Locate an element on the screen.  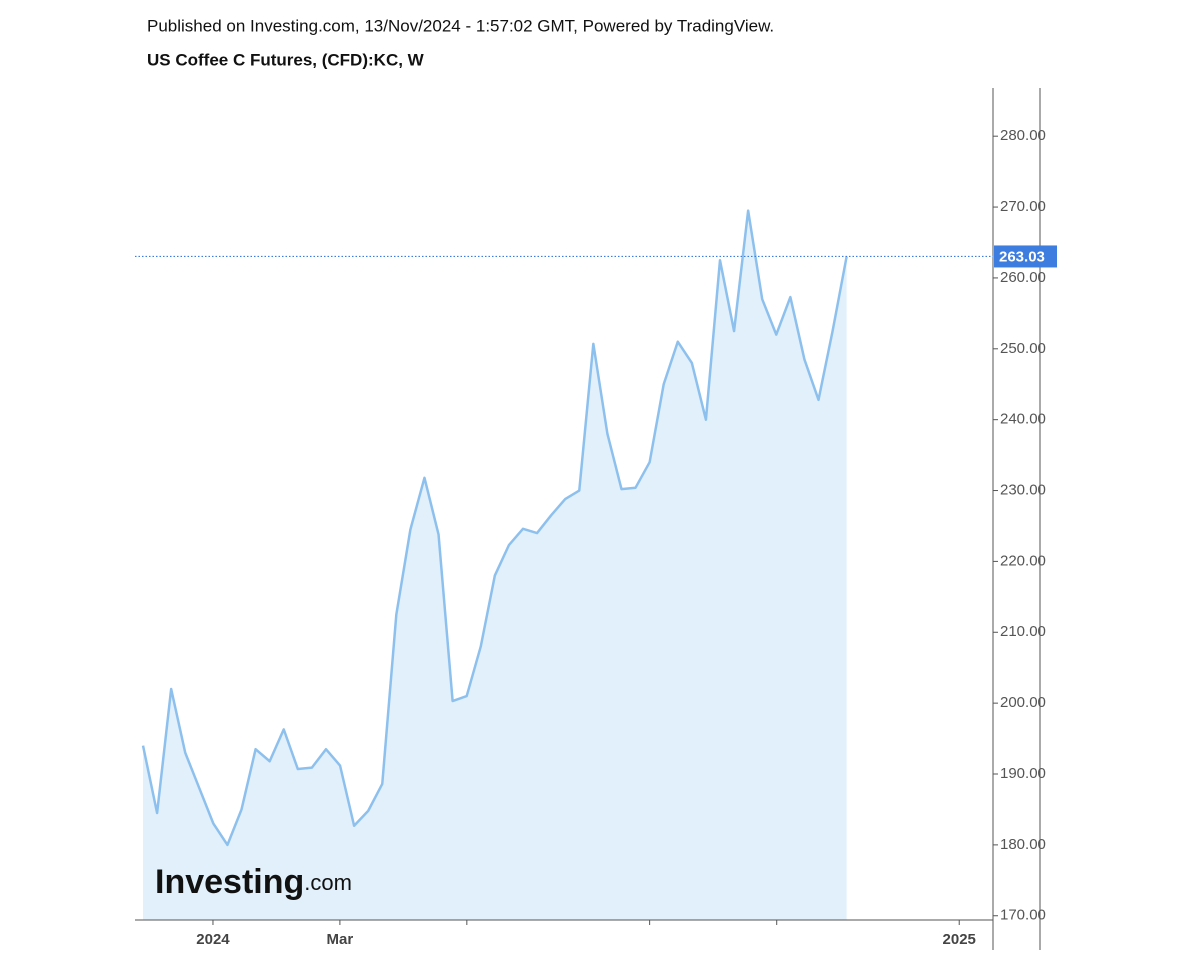
y-tick-label: 200.00 is located at coordinates (1023, 702).